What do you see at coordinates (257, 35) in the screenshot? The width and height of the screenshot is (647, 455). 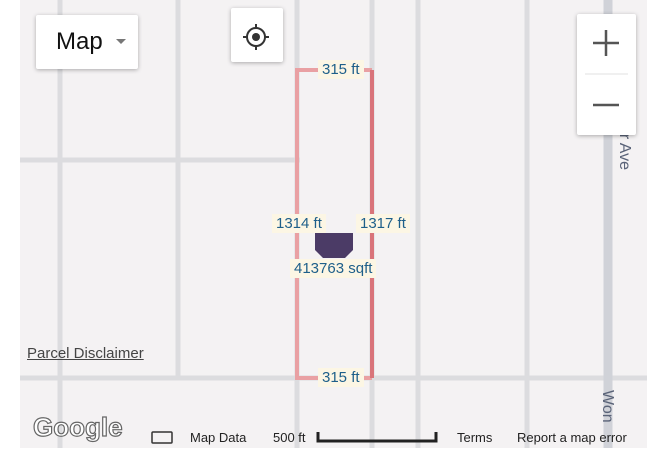 I see `locate-button` at bounding box center [257, 35].